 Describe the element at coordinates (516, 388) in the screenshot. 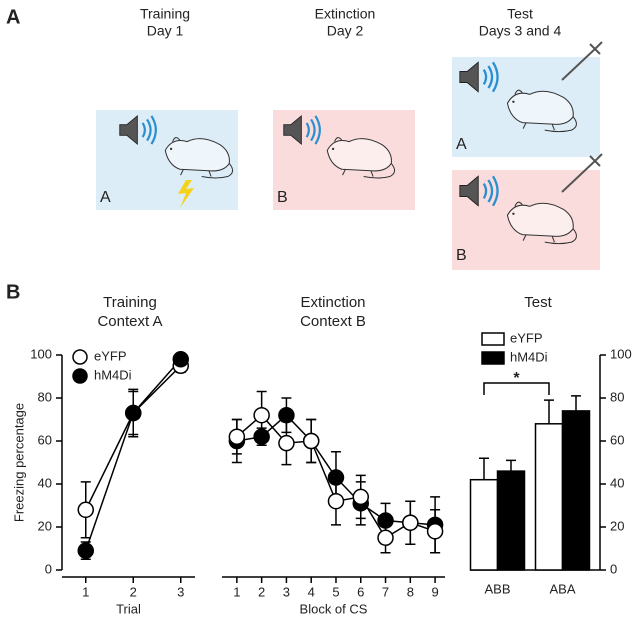

I see `significance-bracket` at that location.